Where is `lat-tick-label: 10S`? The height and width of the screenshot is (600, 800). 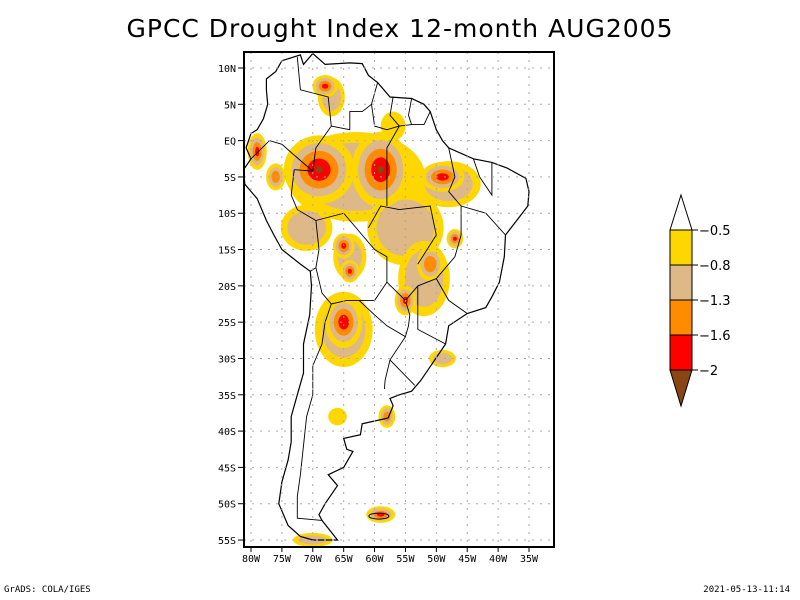 lat-tick-label: 10S is located at coordinates (227, 214).